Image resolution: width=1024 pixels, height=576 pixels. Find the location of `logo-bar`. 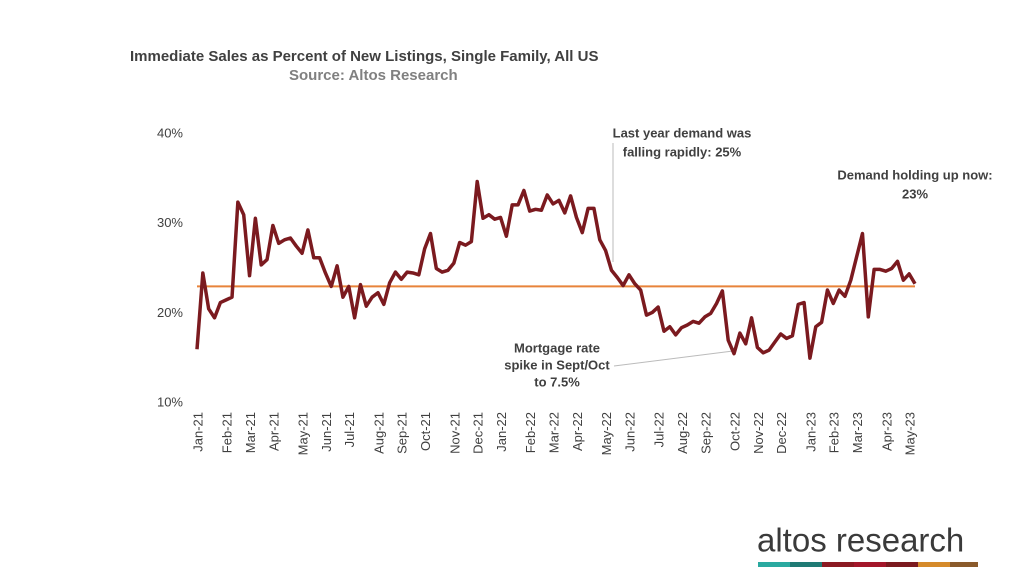

logo-bar is located at coordinates (868, 564).